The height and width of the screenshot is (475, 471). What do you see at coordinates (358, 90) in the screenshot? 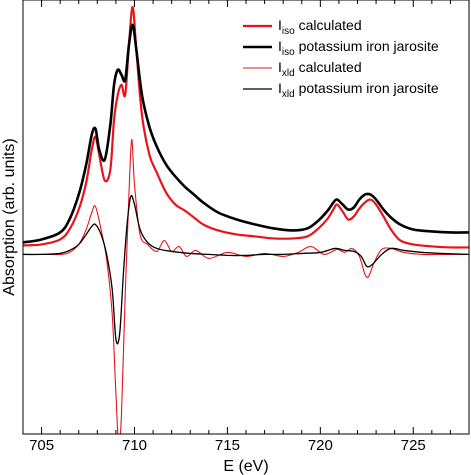
I see `legend-entry: Ixld potassium iron jarosite` at bounding box center [358, 90].